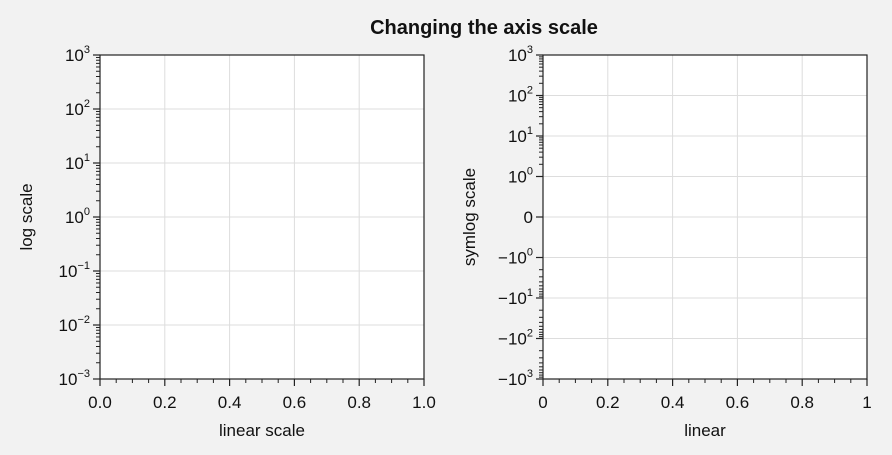 This screenshot has height=455, width=892. I want to click on axes-left-xlabel: linear scale, so click(262, 430).